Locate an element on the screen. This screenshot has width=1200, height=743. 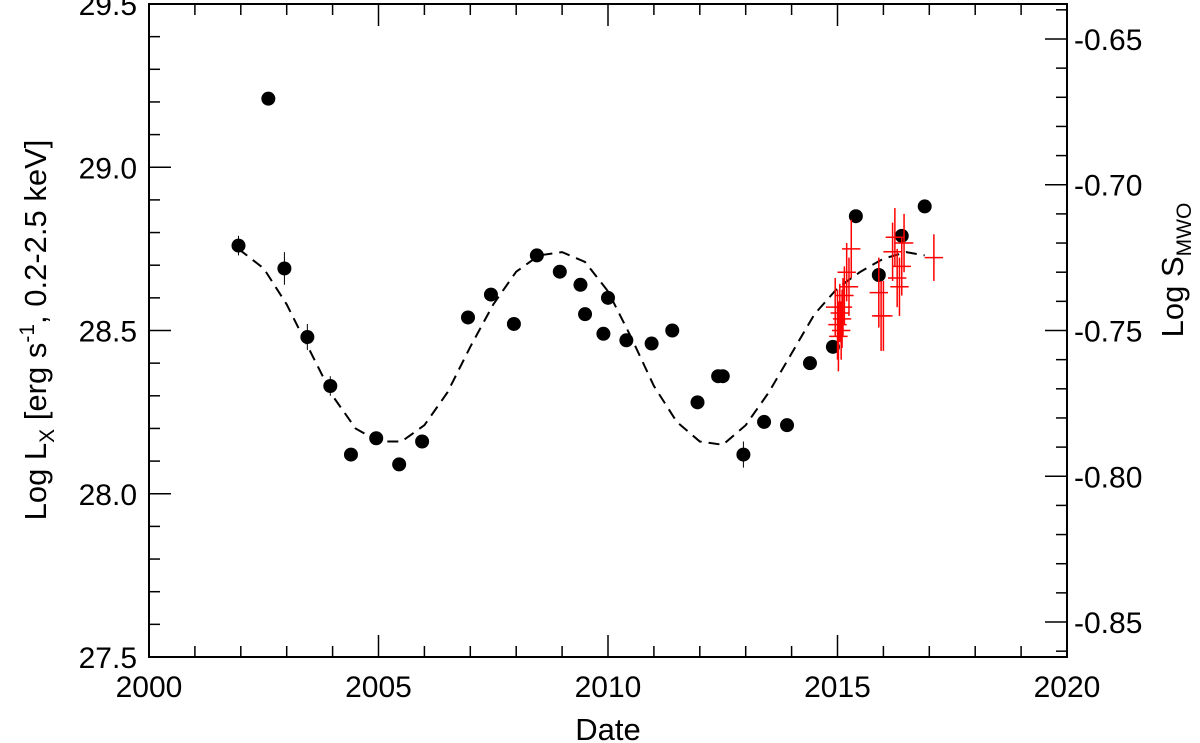
y-left-axis-title: Log LX [erg s-1, 0.2-2.5 keV] is located at coordinates (37, 330).